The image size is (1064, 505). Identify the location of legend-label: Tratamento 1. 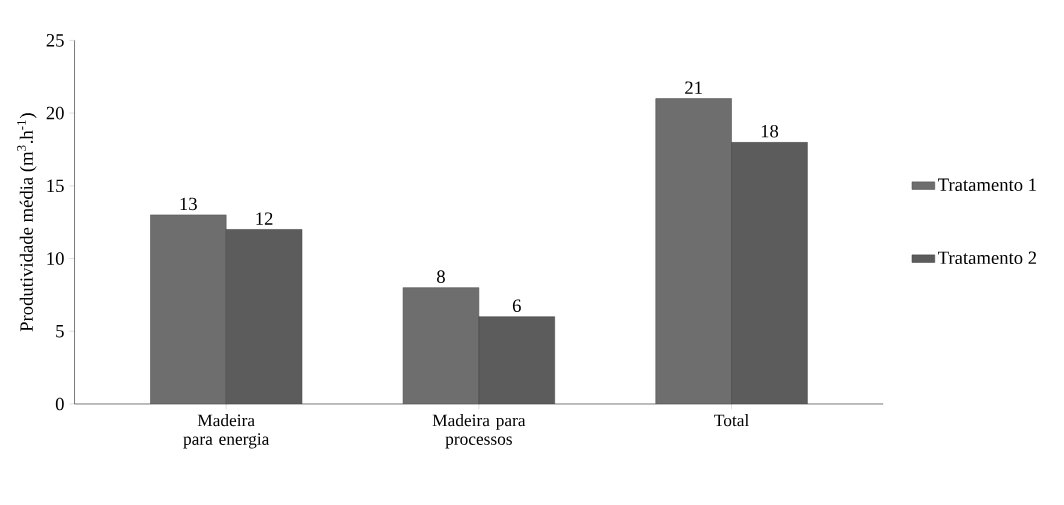
(987, 185).